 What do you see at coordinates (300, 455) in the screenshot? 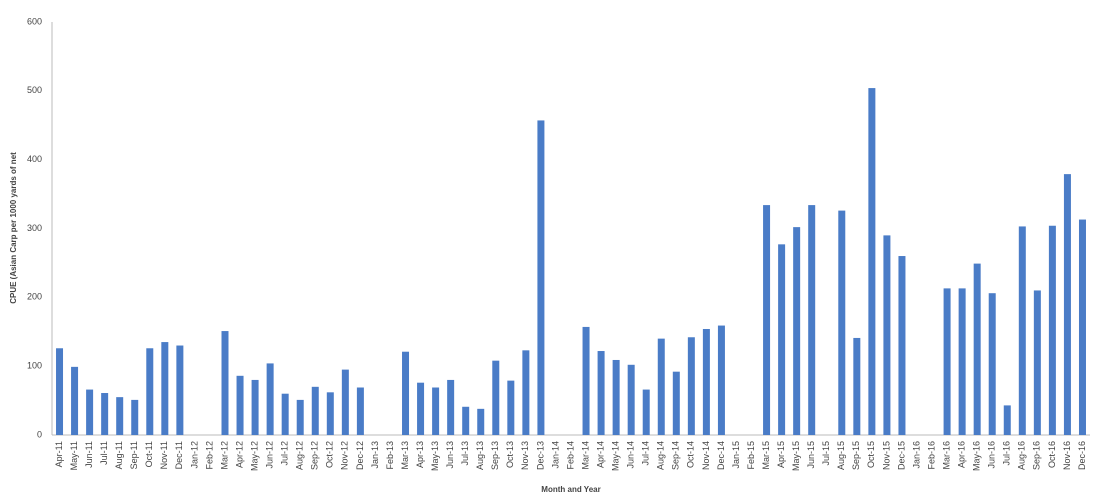
I see `x-tick-label: Aug-12` at bounding box center [300, 455].